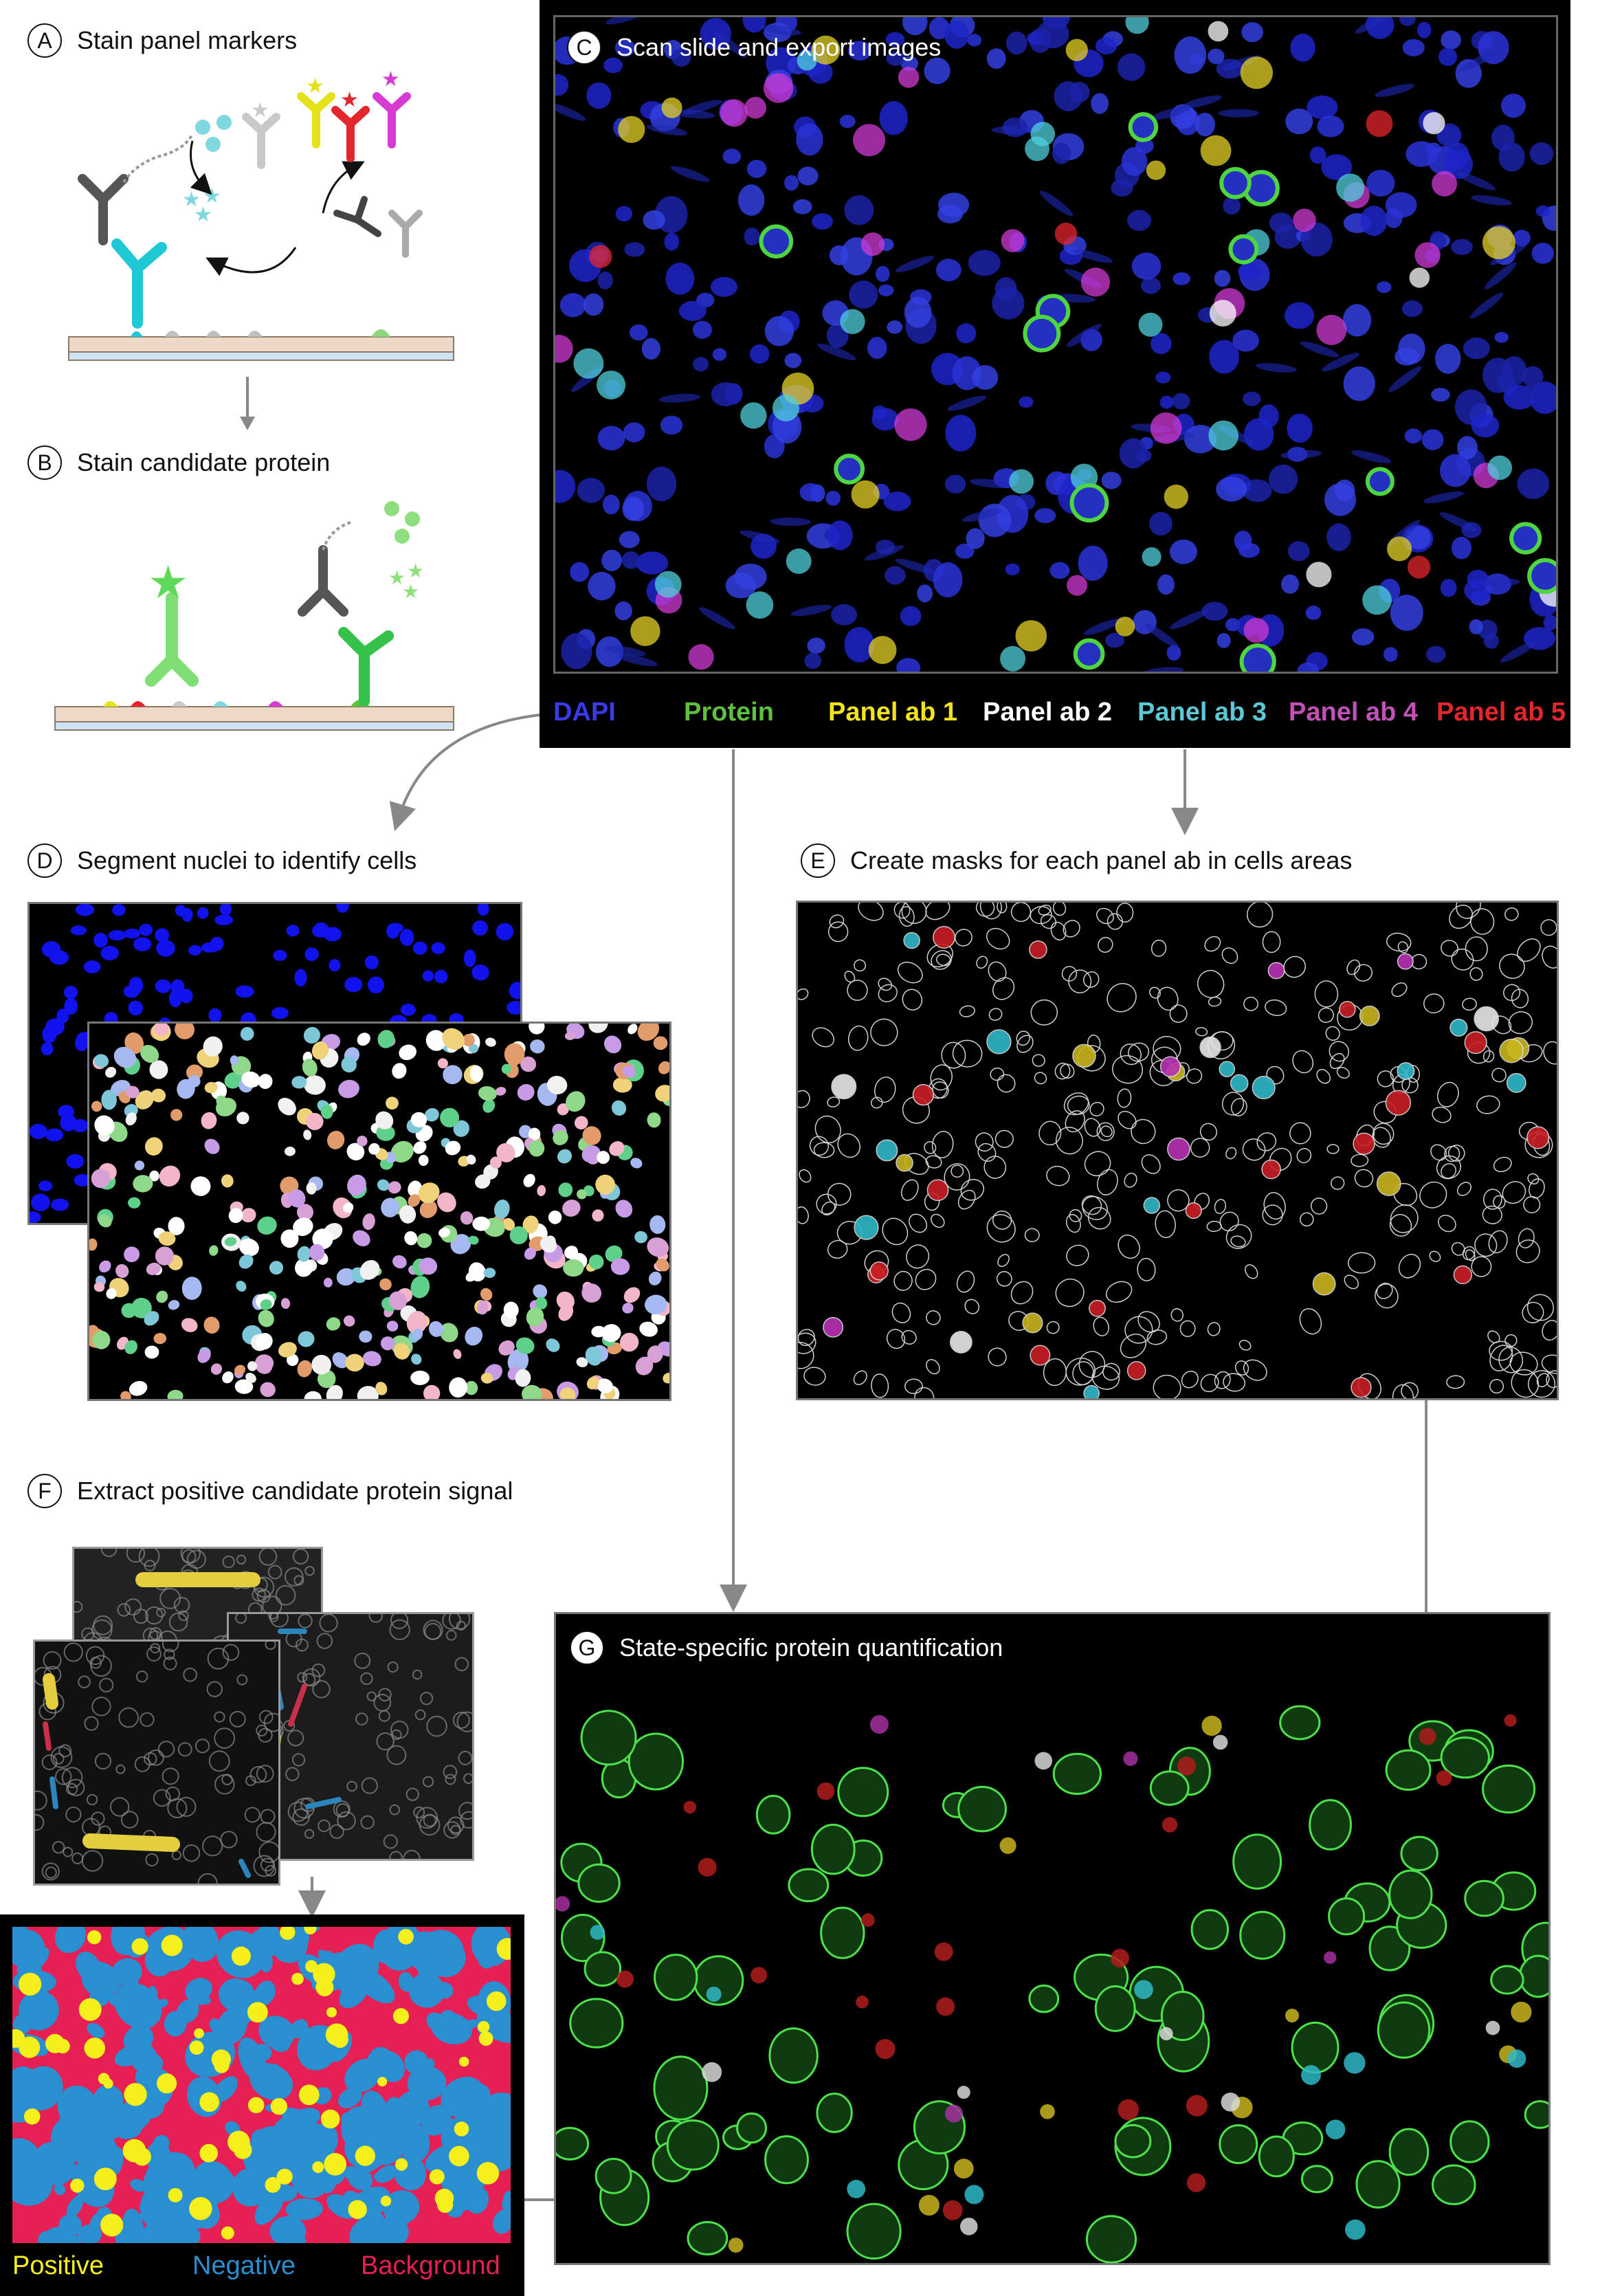  Describe the element at coordinates (162, 40) in the screenshot. I see `step-a-title: A Stain panel markers` at that location.